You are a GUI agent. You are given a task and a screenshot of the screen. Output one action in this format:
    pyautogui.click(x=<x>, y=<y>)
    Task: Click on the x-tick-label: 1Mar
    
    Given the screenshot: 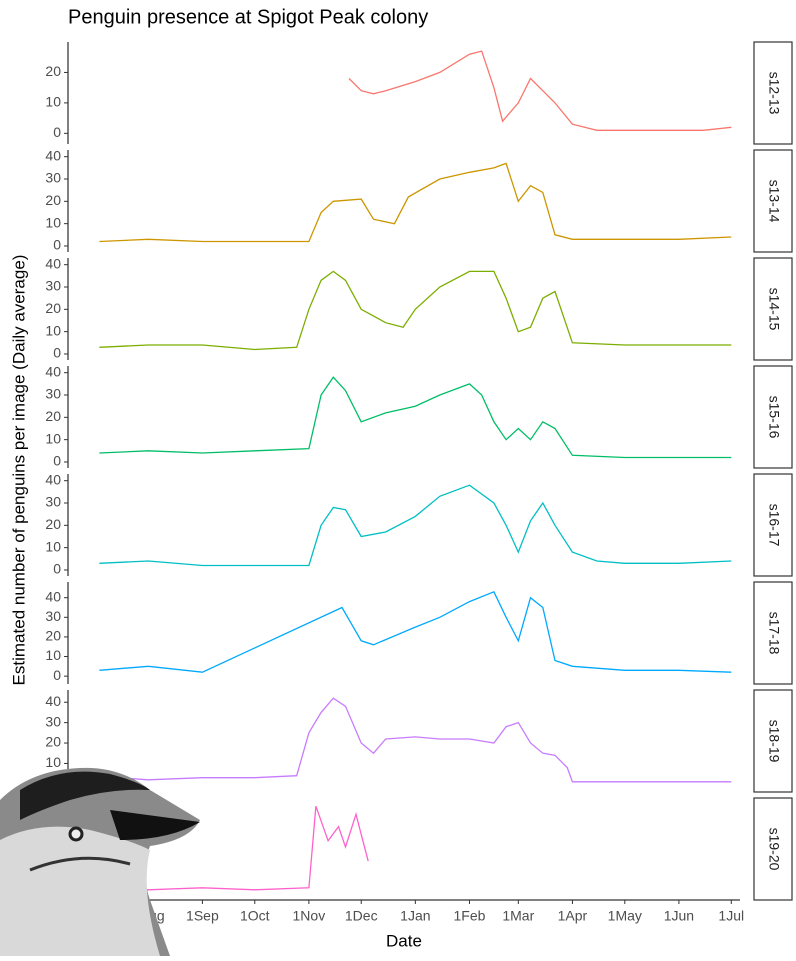 What is the action you would take?
    pyautogui.click(x=518, y=916)
    